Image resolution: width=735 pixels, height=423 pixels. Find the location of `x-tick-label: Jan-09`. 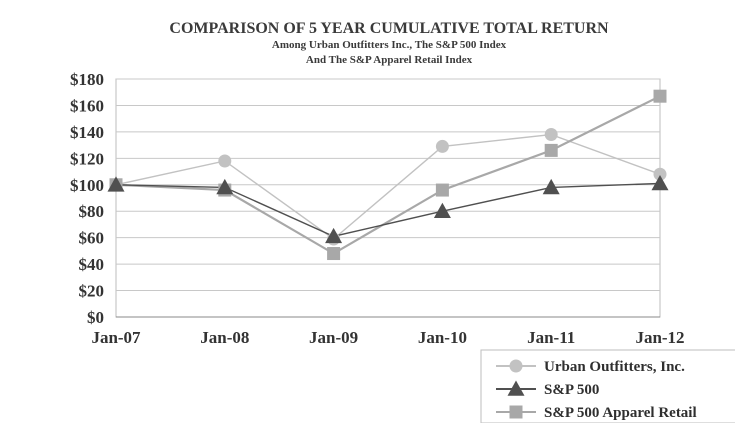

x-tick-label: Jan-09 is located at coordinates (333, 337).